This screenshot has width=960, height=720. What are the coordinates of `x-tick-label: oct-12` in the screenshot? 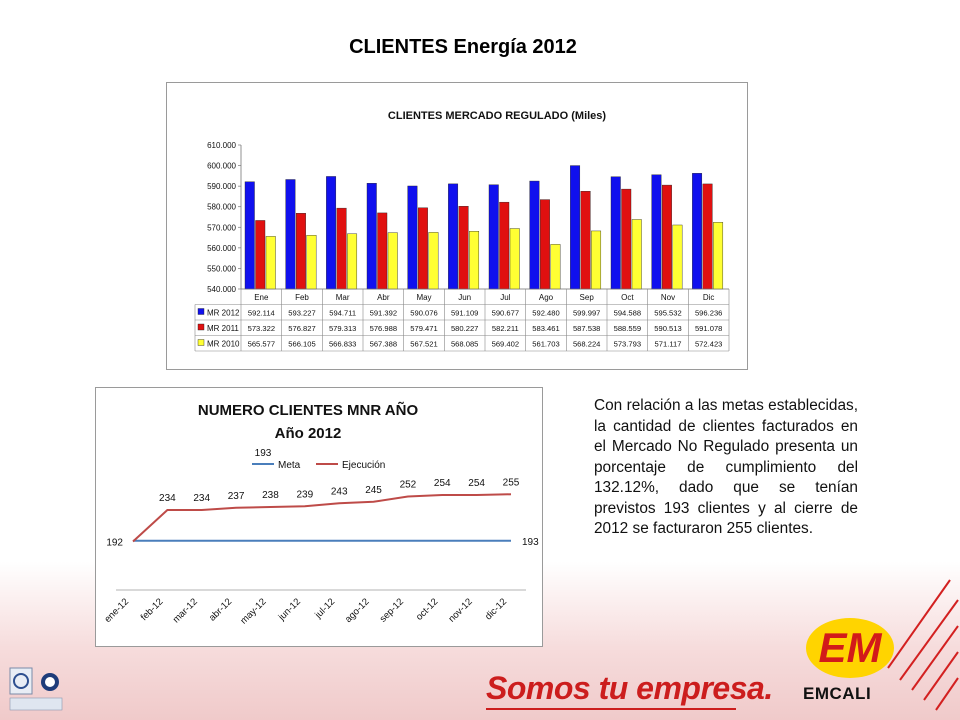 It's located at (427, 609).